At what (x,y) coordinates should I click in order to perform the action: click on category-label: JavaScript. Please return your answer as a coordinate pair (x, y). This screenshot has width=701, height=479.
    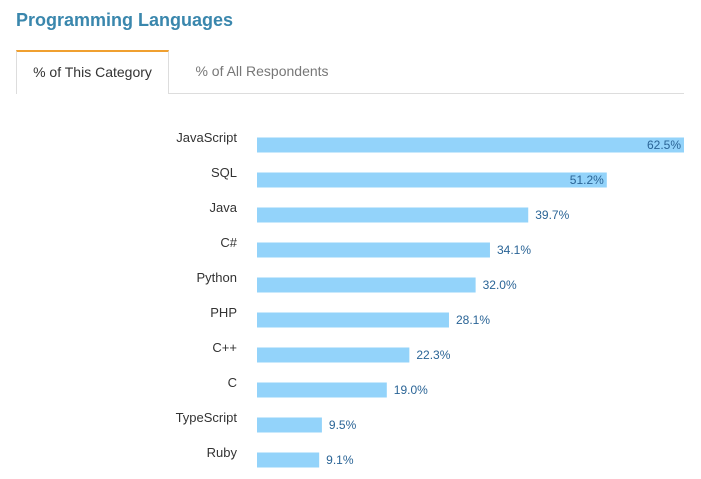
    Looking at the image, I should click on (206, 137).